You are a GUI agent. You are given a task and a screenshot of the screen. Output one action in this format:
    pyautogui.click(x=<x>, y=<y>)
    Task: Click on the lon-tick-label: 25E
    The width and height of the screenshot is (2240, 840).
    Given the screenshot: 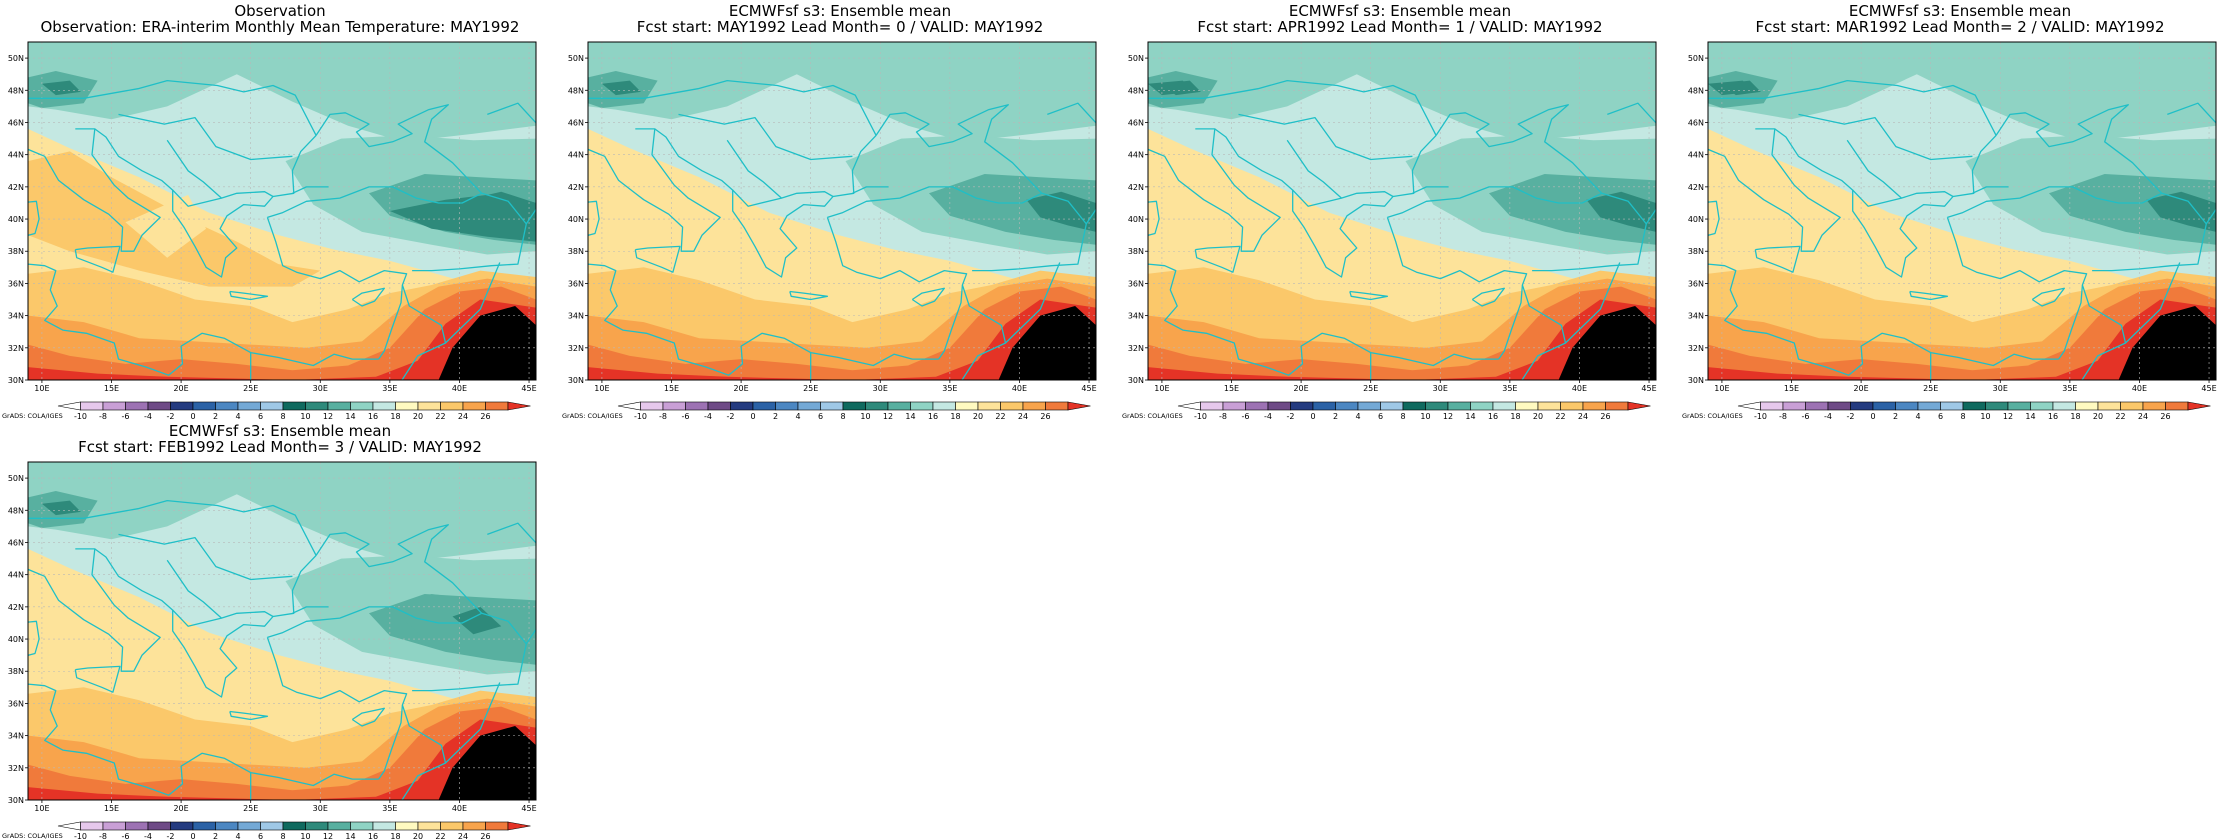 What is the action you would take?
    pyautogui.click(x=1370, y=388)
    